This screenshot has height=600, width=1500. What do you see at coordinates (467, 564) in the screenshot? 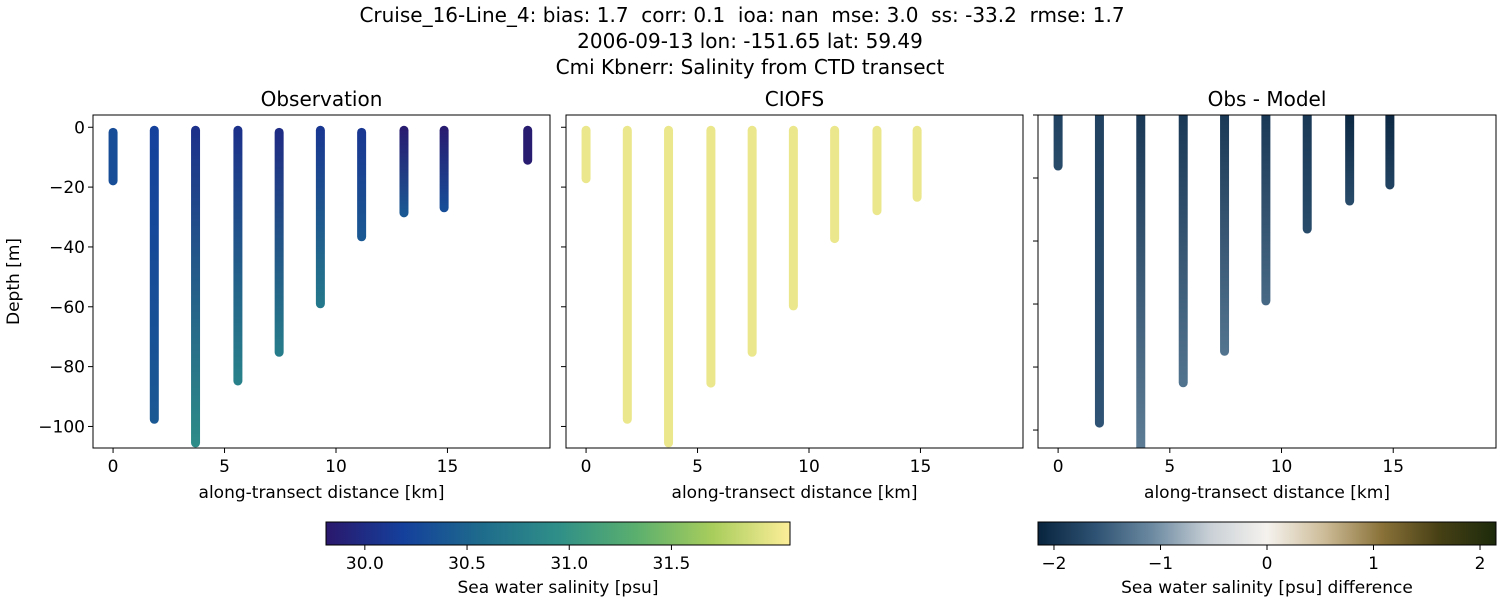
I see `colorbar-tick-label: 30.5` at bounding box center [467, 564].